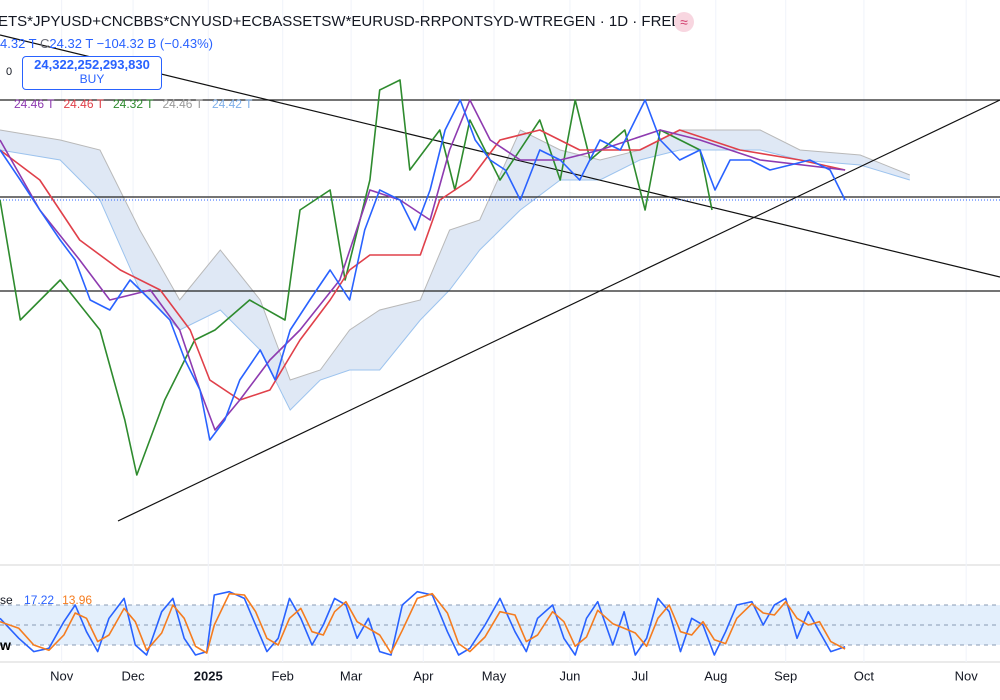 The image size is (1000, 700). I want to click on x-tick-label: Aug, so click(715, 675).